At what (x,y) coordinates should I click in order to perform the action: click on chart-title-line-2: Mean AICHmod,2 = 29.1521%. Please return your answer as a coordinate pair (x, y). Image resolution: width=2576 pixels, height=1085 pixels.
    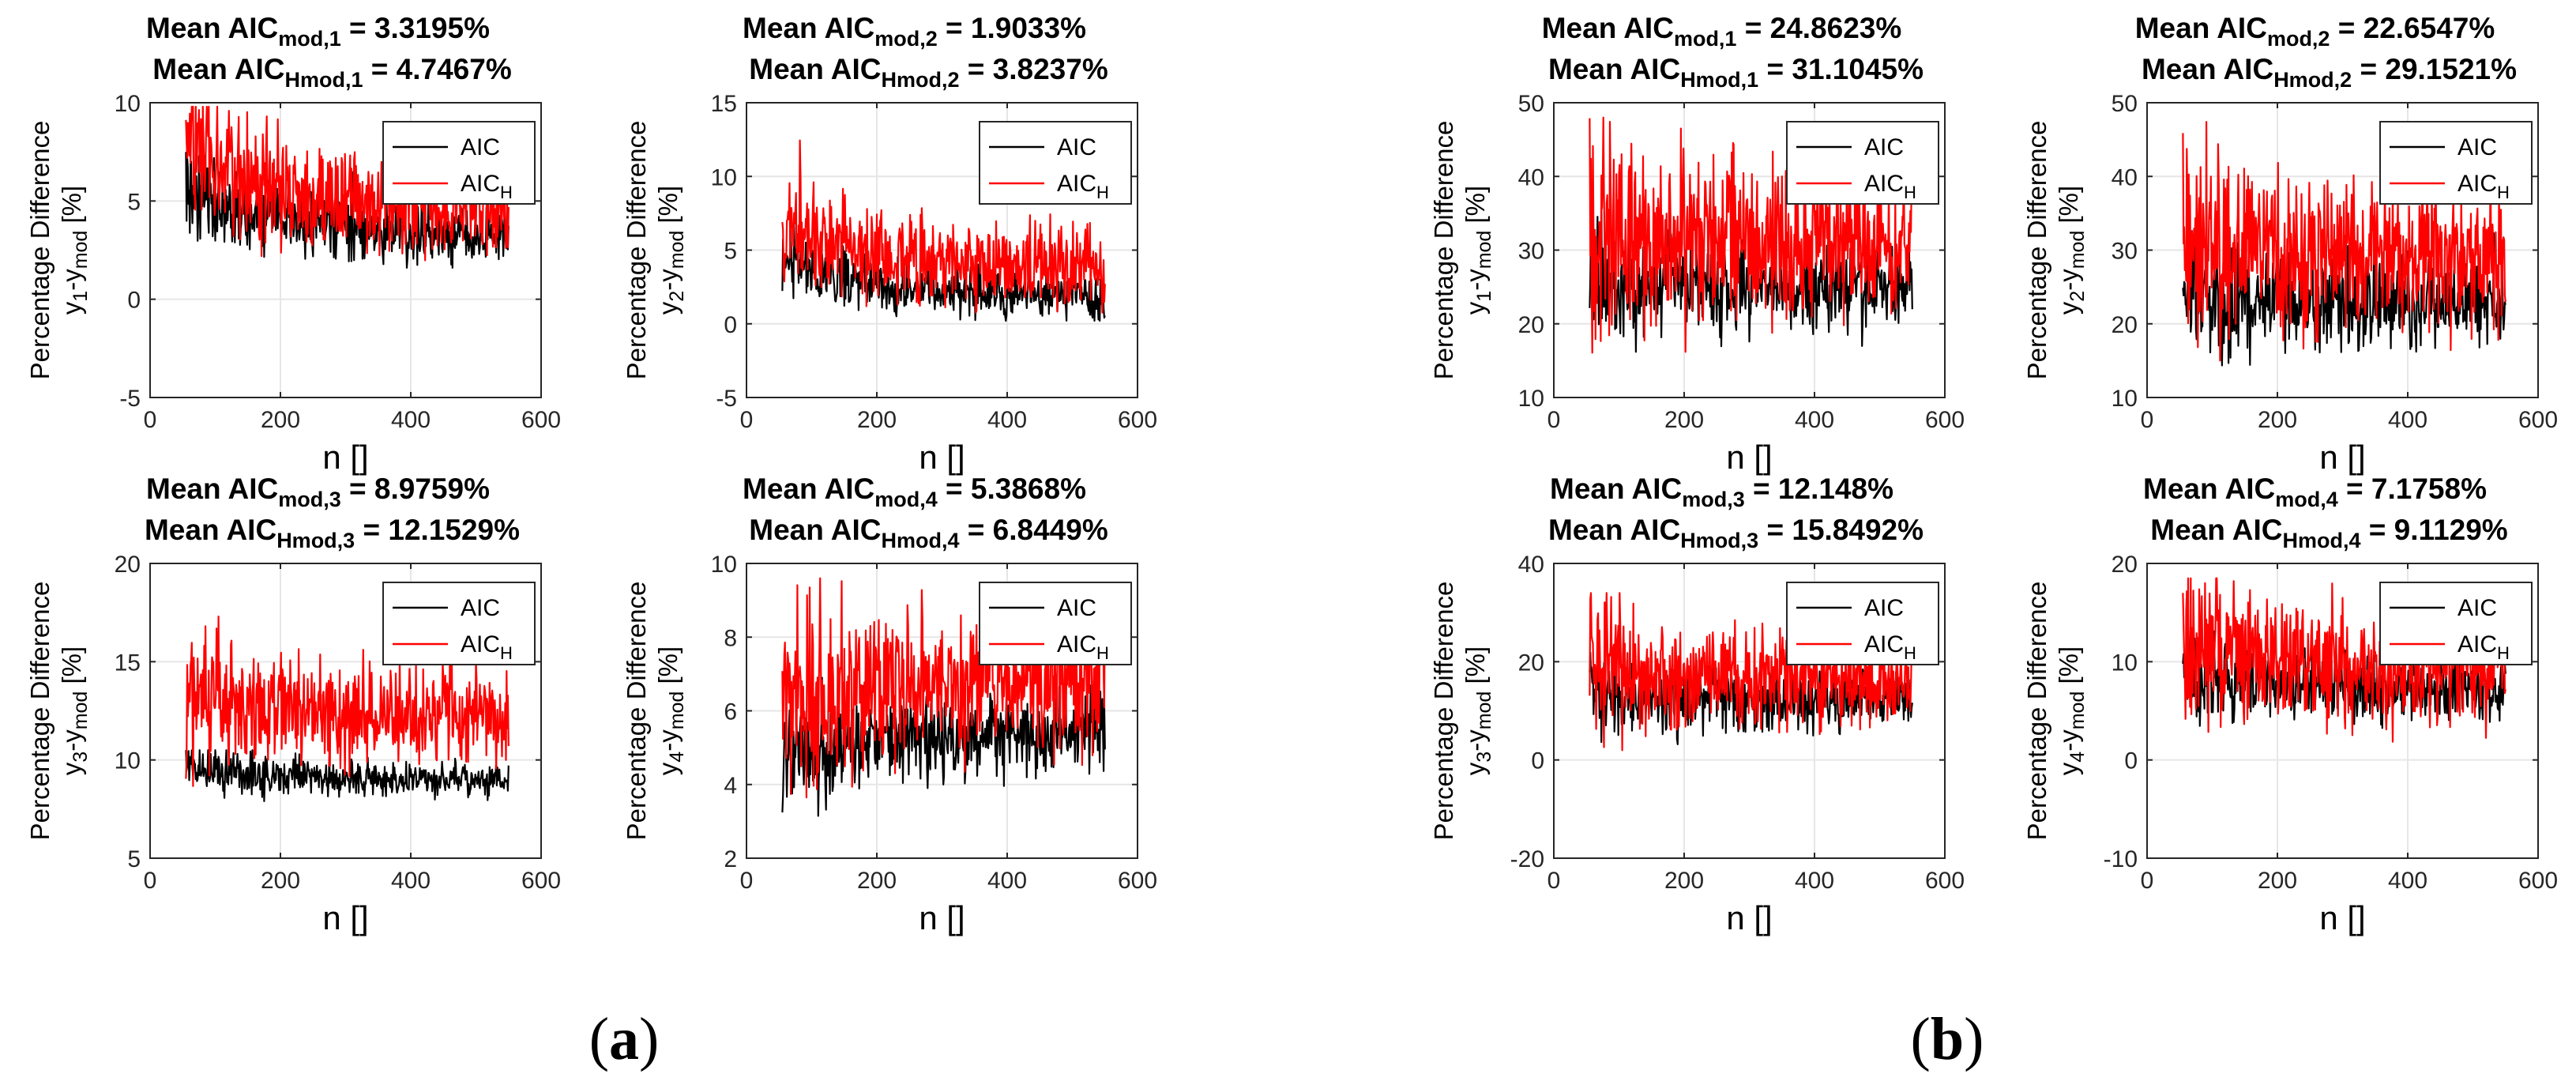
    Looking at the image, I should click on (2329, 72).